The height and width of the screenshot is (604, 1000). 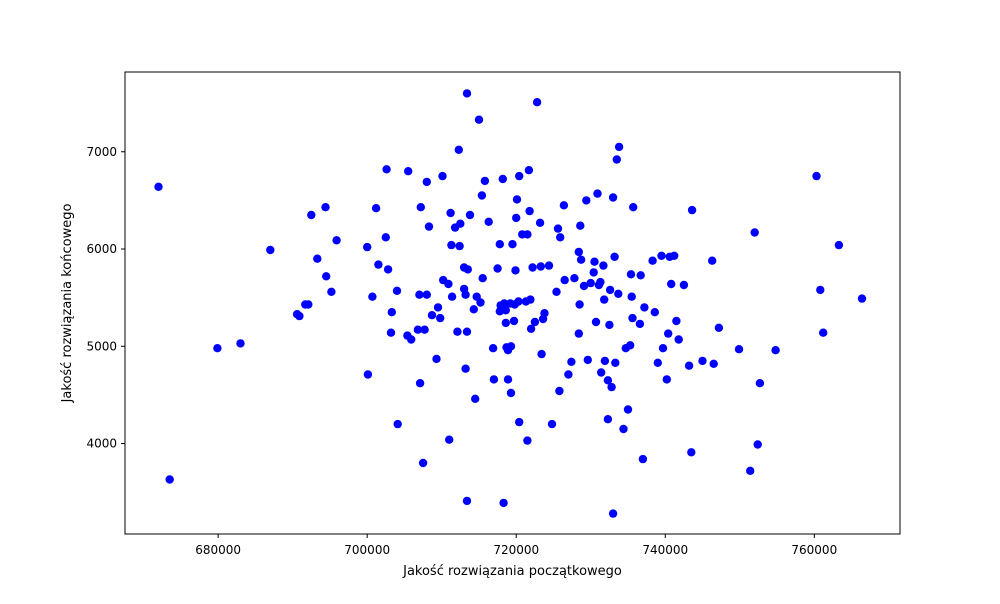 What do you see at coordinates (814, 550) in the screenshot?
I see `x-tick-label: 760000` at bounding box center [814, 550].